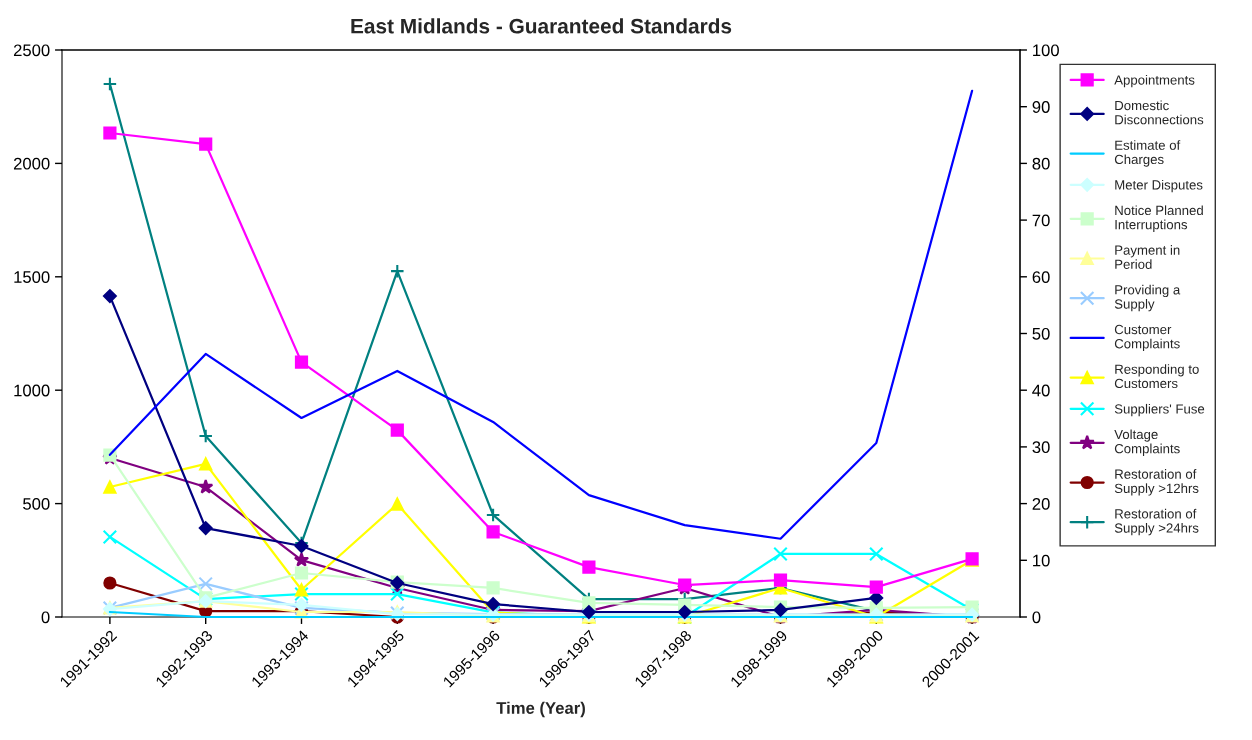  I want to click on legend-label: Appointments, so click(1154, 81).